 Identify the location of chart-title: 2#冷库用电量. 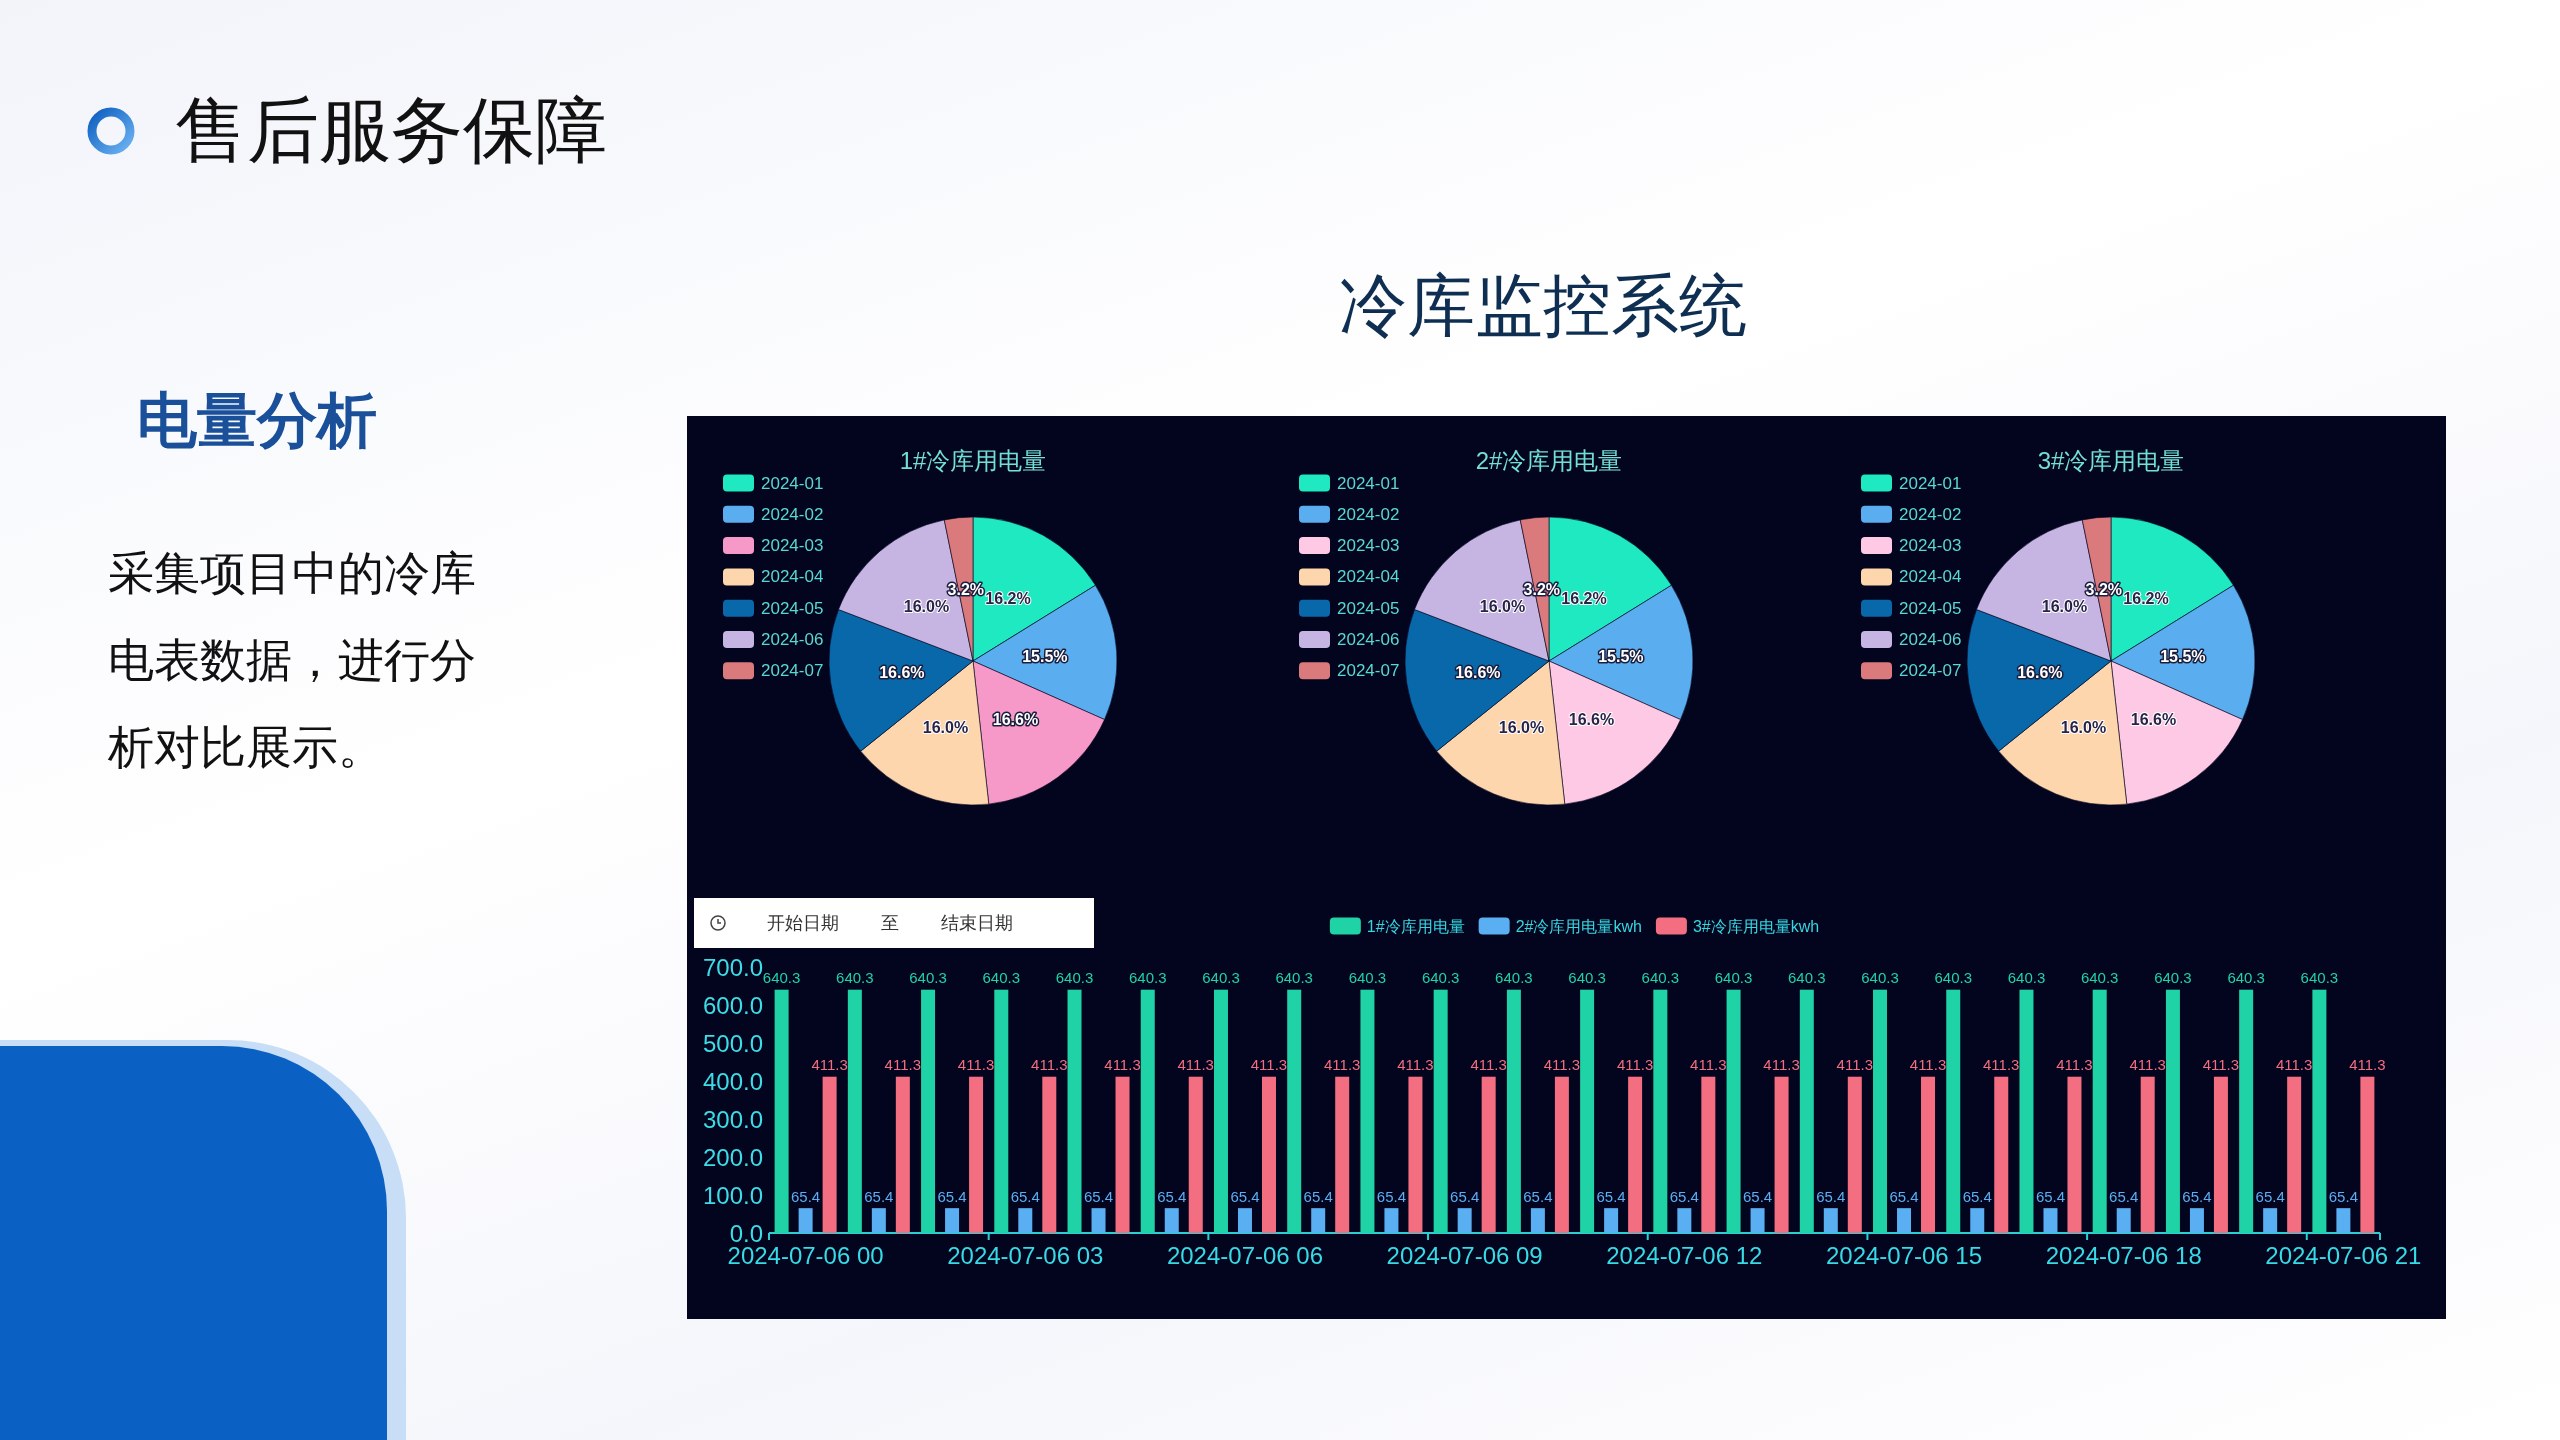
(1549, 460).